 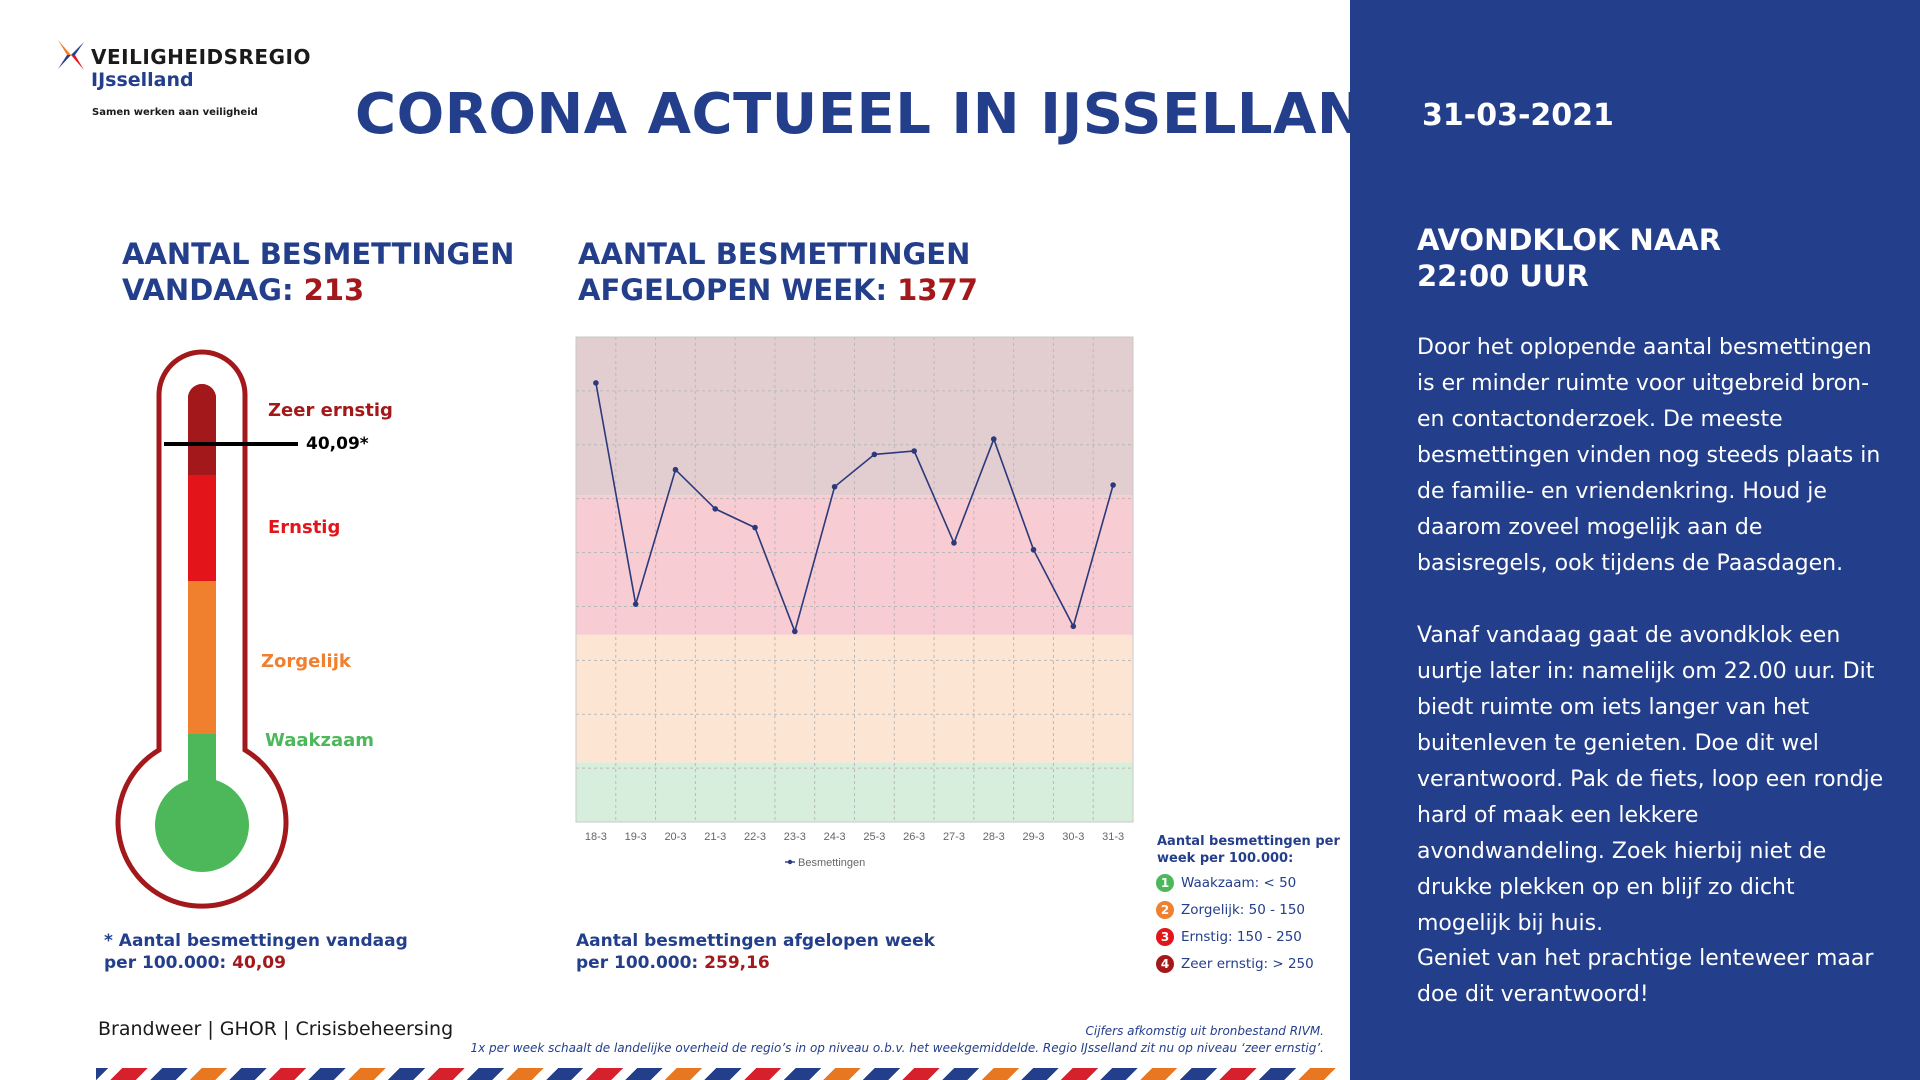 I want to click on zone-bar-zorgelijk, so click(x=202, y=658).